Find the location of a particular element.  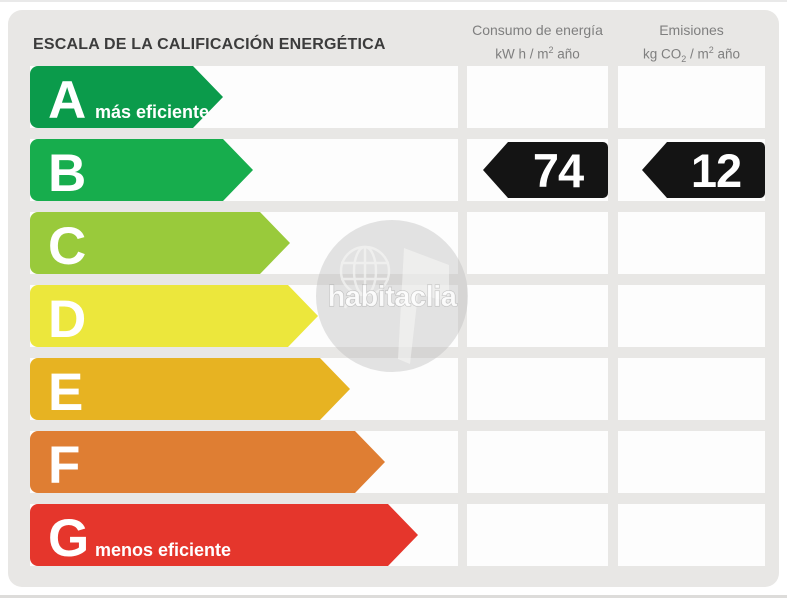

value-tag: 74 is located at coordinates (545, 170).